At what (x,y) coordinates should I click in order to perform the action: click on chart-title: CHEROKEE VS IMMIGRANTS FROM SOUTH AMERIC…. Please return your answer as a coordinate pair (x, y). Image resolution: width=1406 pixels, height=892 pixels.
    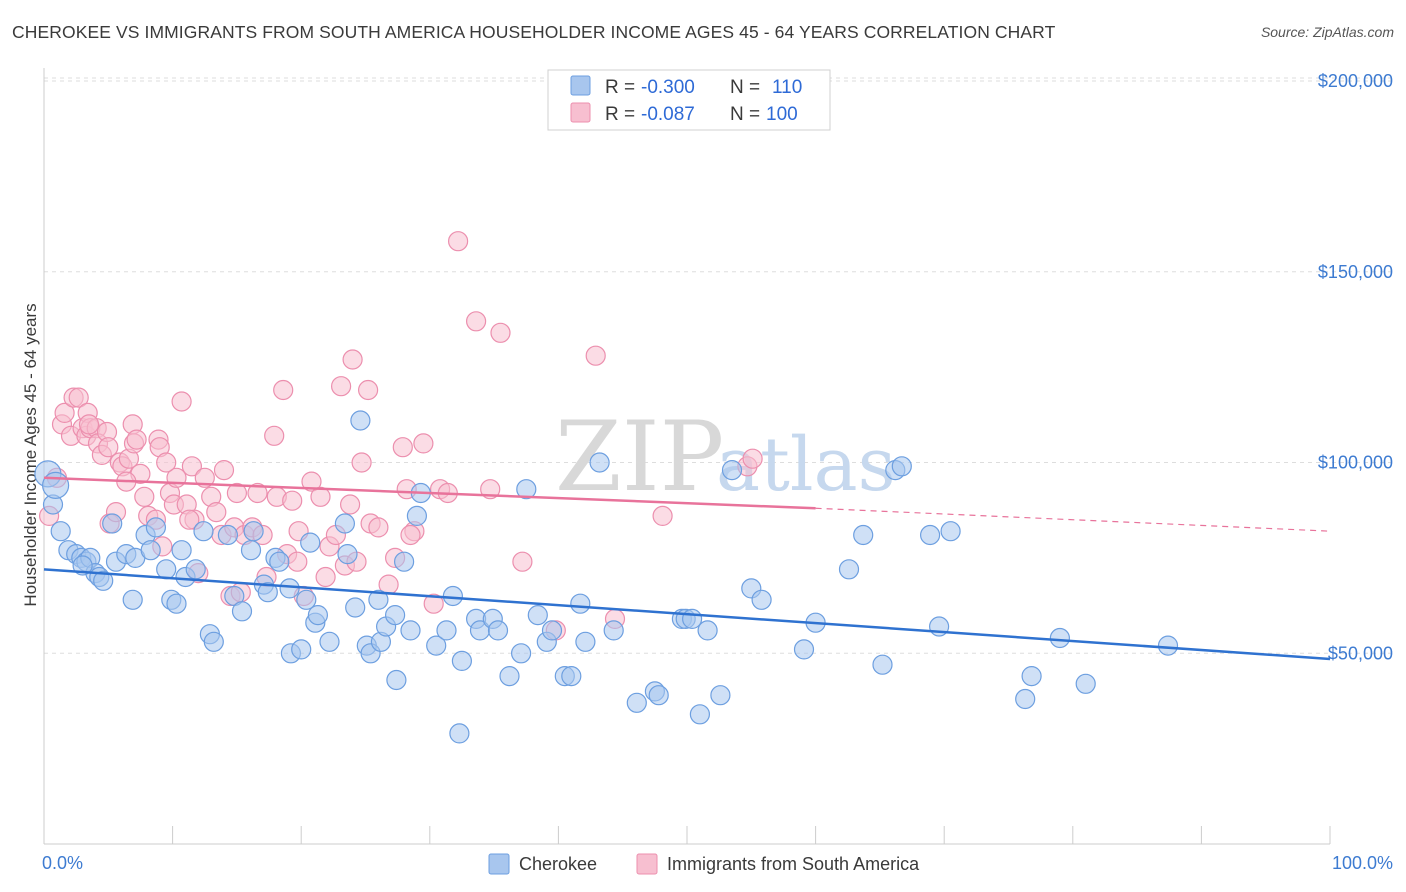
    Looking at the image, I should click on (534, 32).